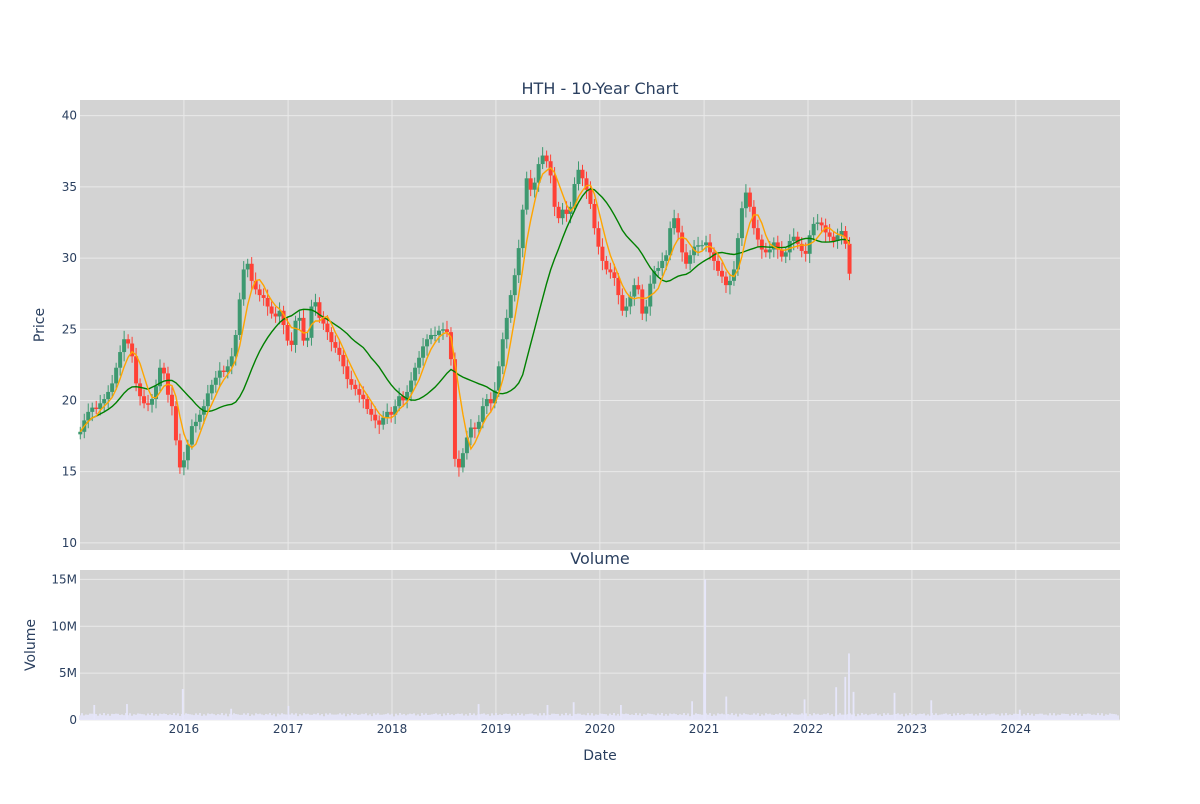 This screenshot has height=804, width=1200. What do you see at coordinates (69, 258) in the screenshot?
I see `price-y-tick-label: 30` at bounding box center [69, 258].